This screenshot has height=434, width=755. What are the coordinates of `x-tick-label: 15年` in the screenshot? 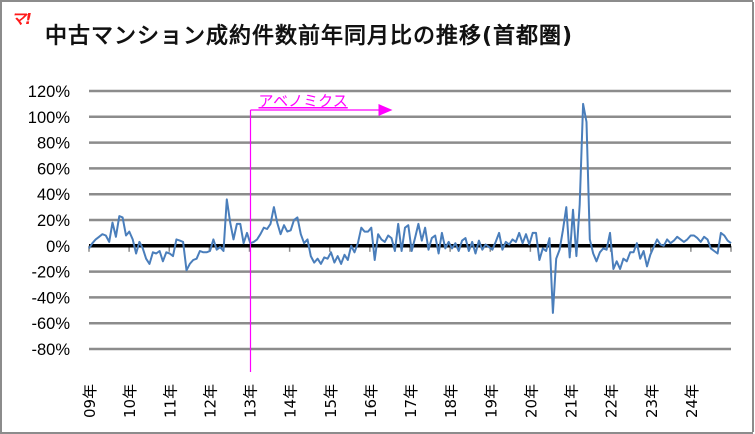 It's located at (331, 401).